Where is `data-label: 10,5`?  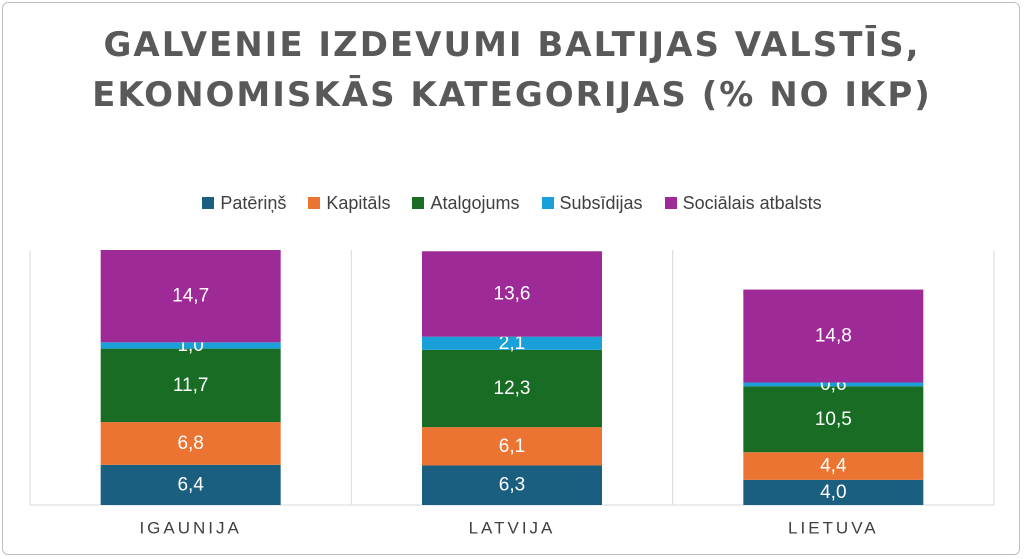 data-label: 10,5 is located at coordinates (833, 419).